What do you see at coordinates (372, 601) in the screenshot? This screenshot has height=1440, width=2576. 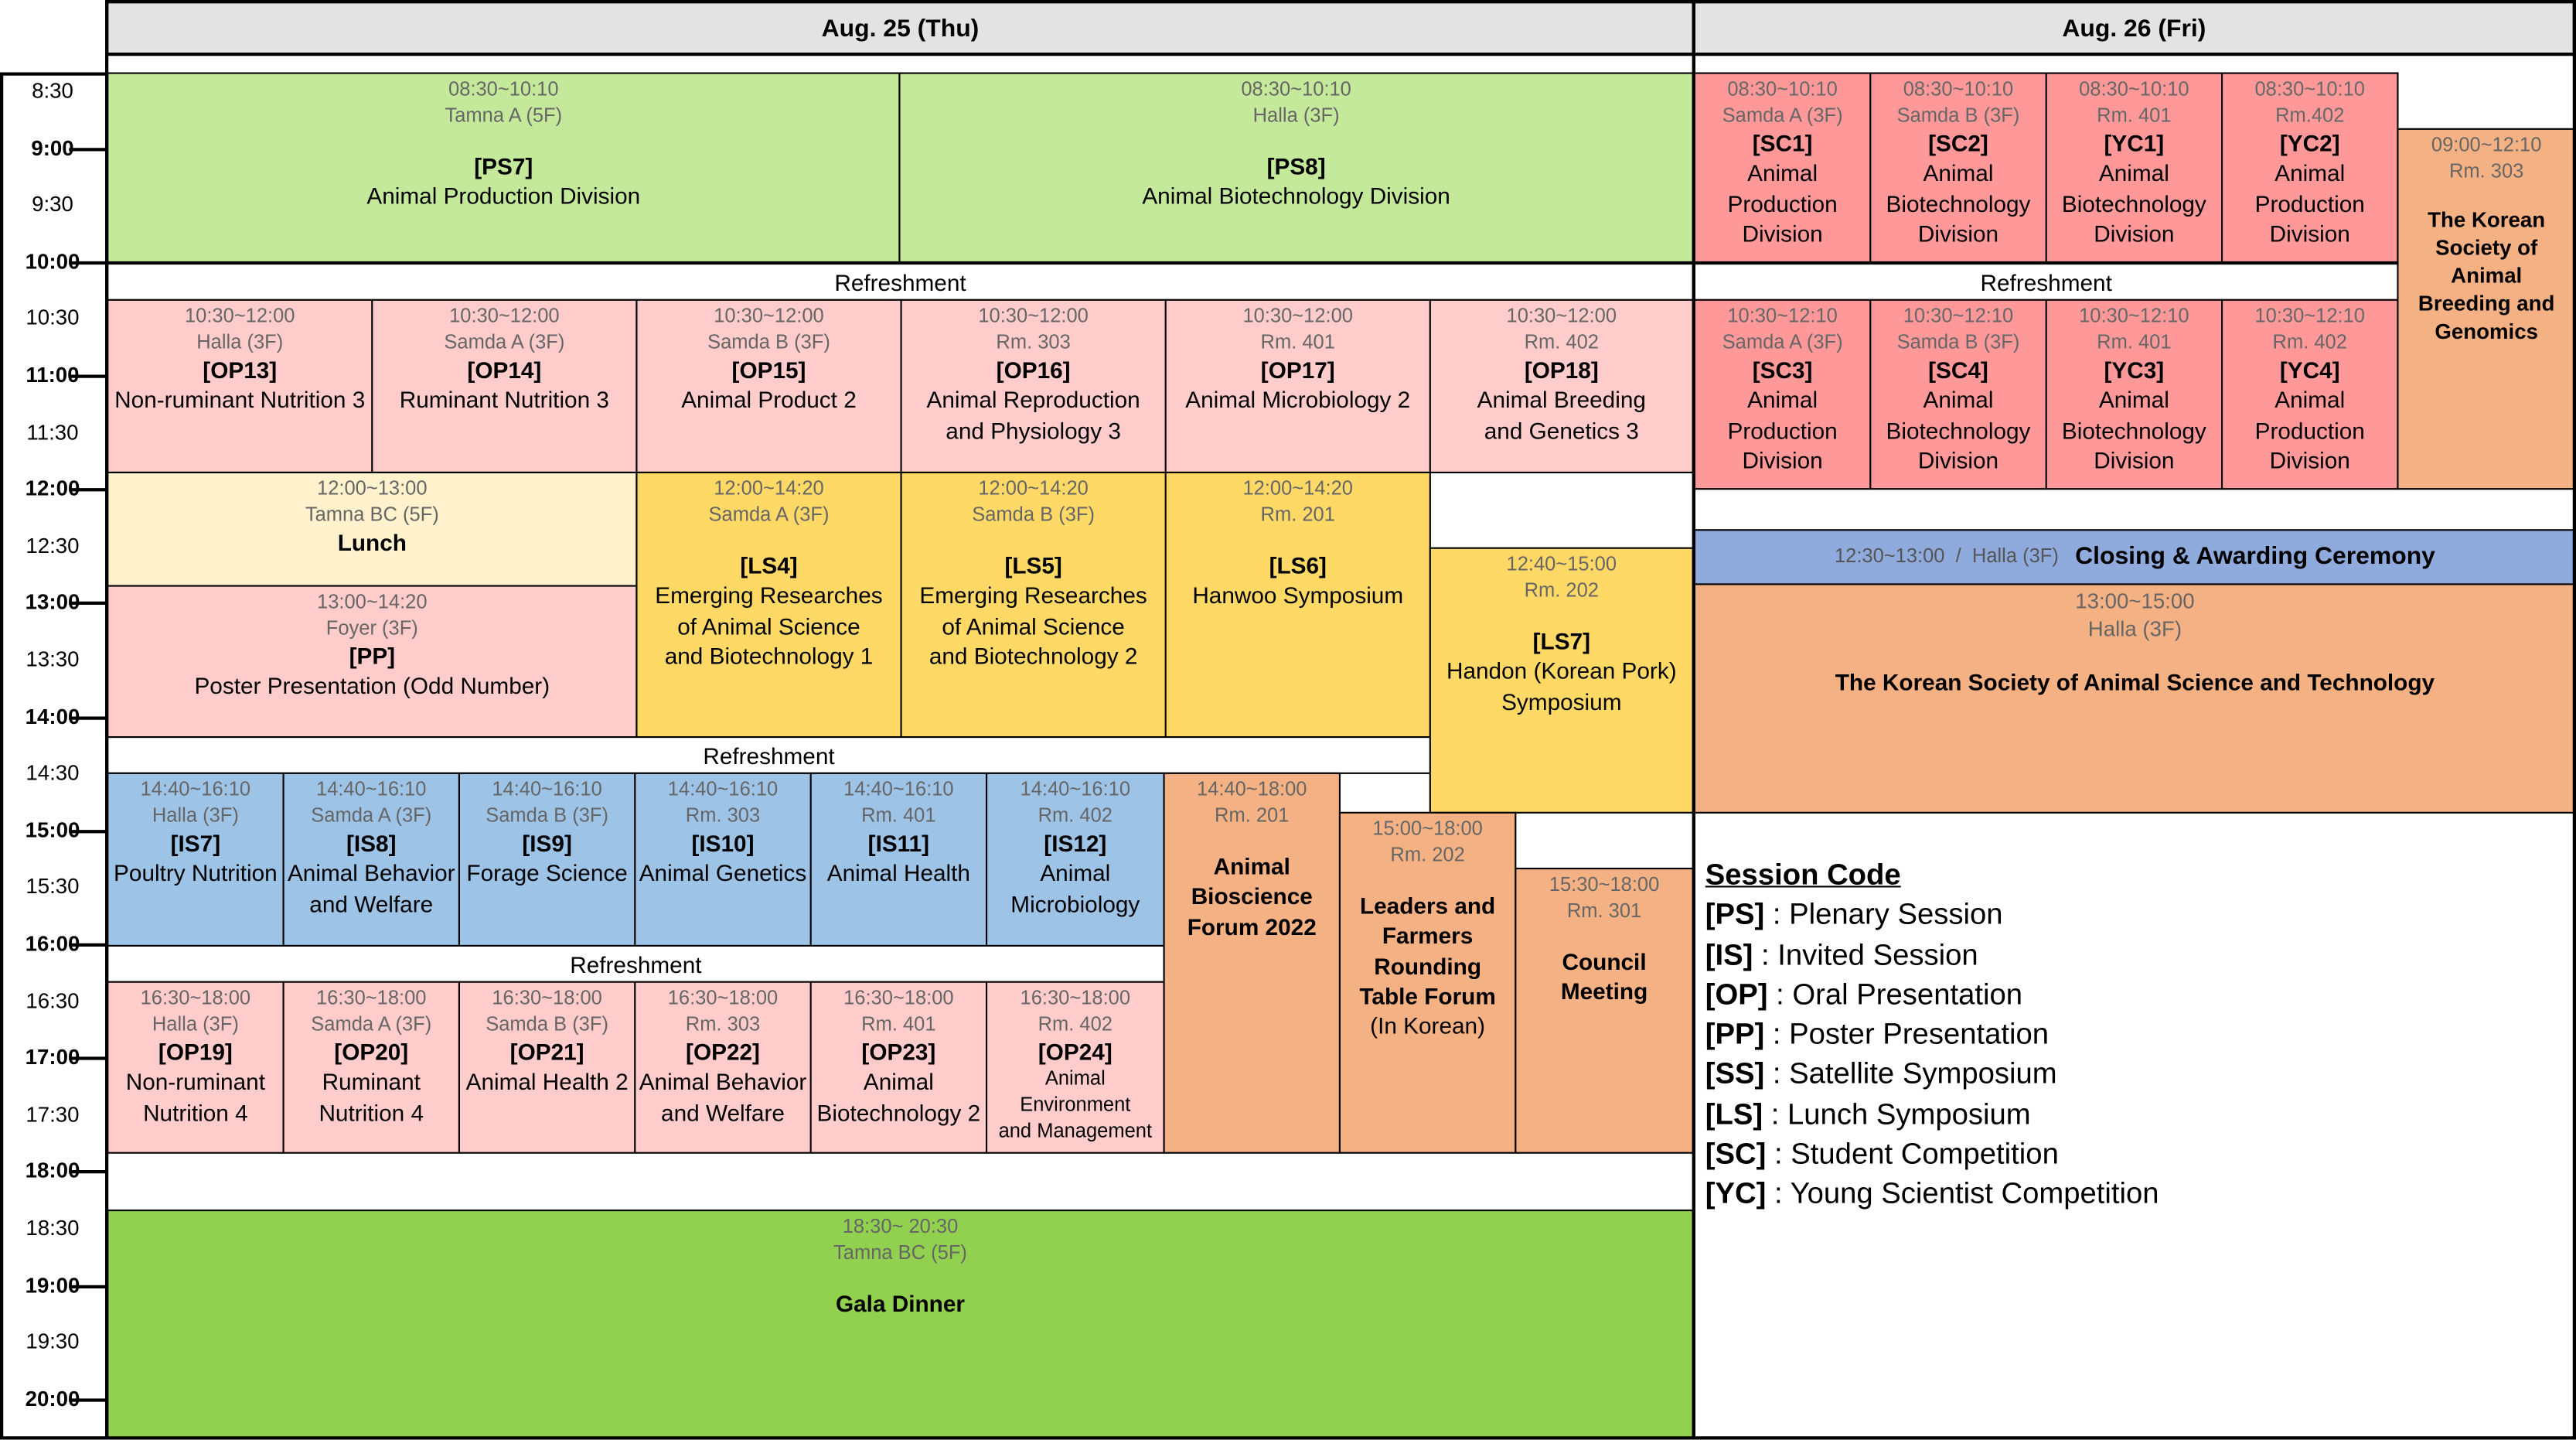 I see `session-time: 13:00~14:20` at bounding box center [372, 601].